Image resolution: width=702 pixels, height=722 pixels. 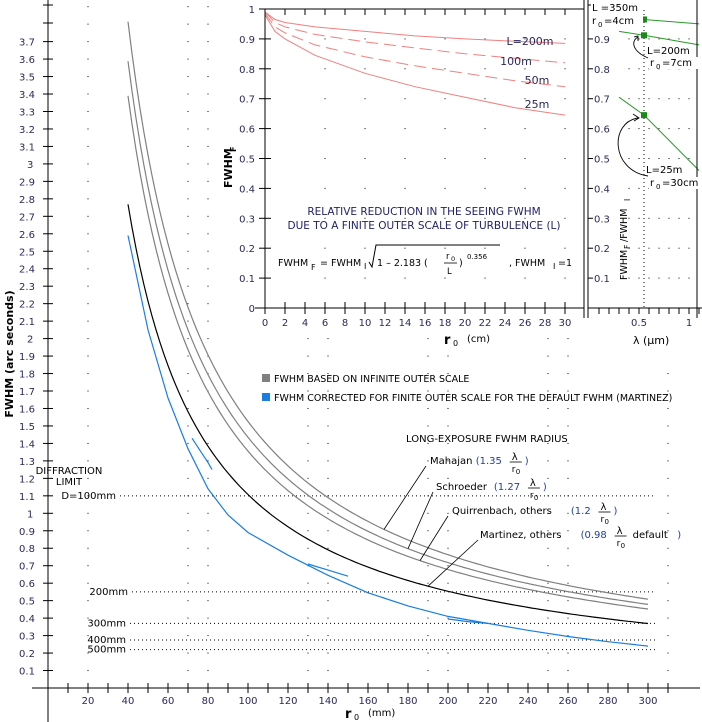 What do you see at coordinates (247, 249) in the screenshot?
I see `inset1-y-tick-label: 0.2` at bounding box center [247, 249].